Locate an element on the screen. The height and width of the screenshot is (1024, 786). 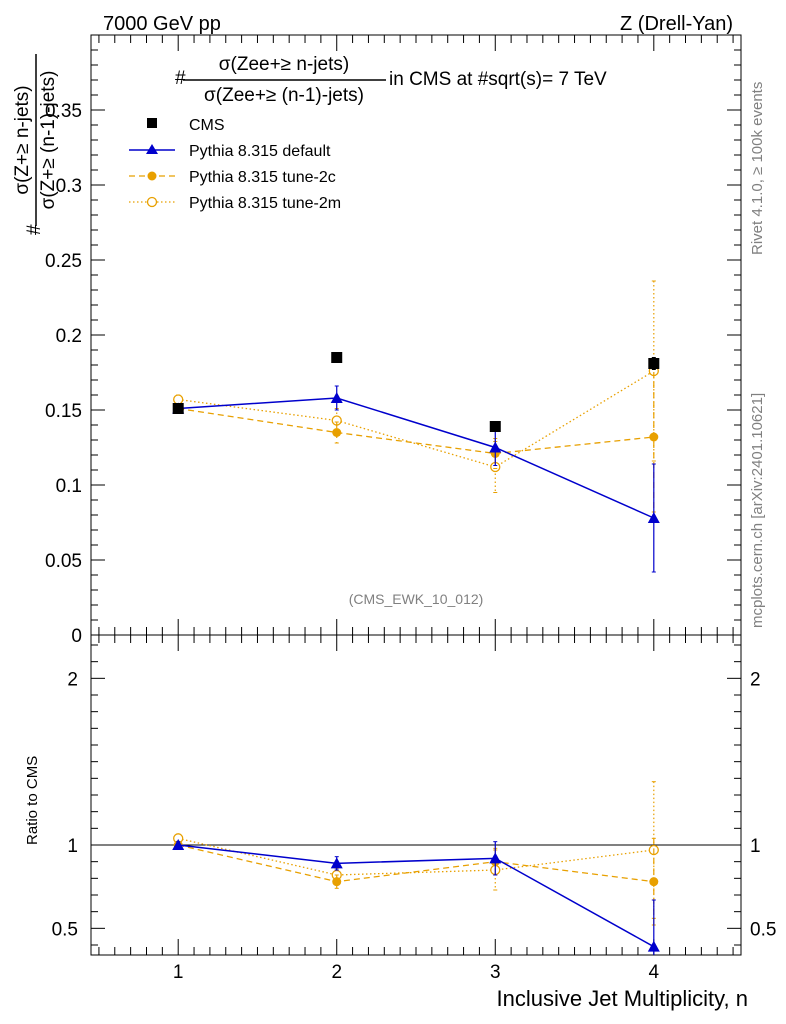
legend-marker-cms is located at coordinates (152, 123).